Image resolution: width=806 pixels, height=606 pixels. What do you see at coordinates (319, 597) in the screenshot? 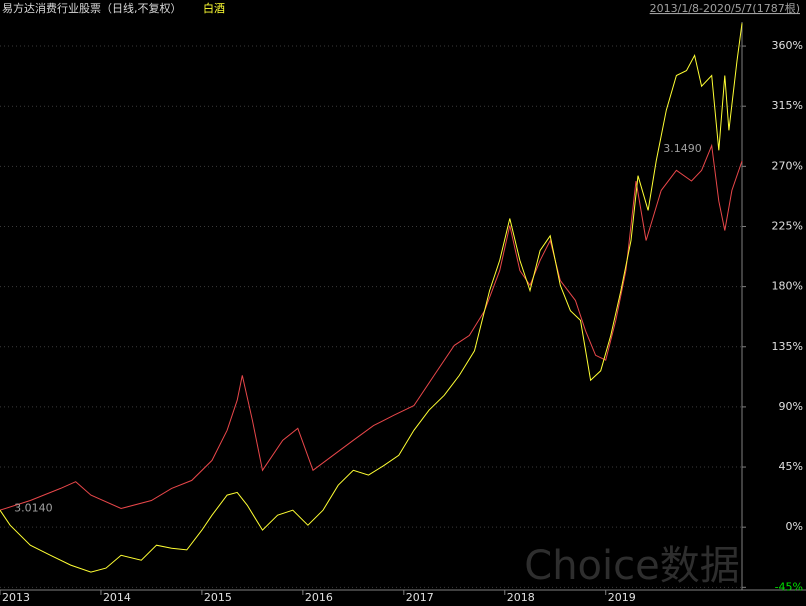
I see `x-tick-label: 2016` at bounding box center [319, 597].